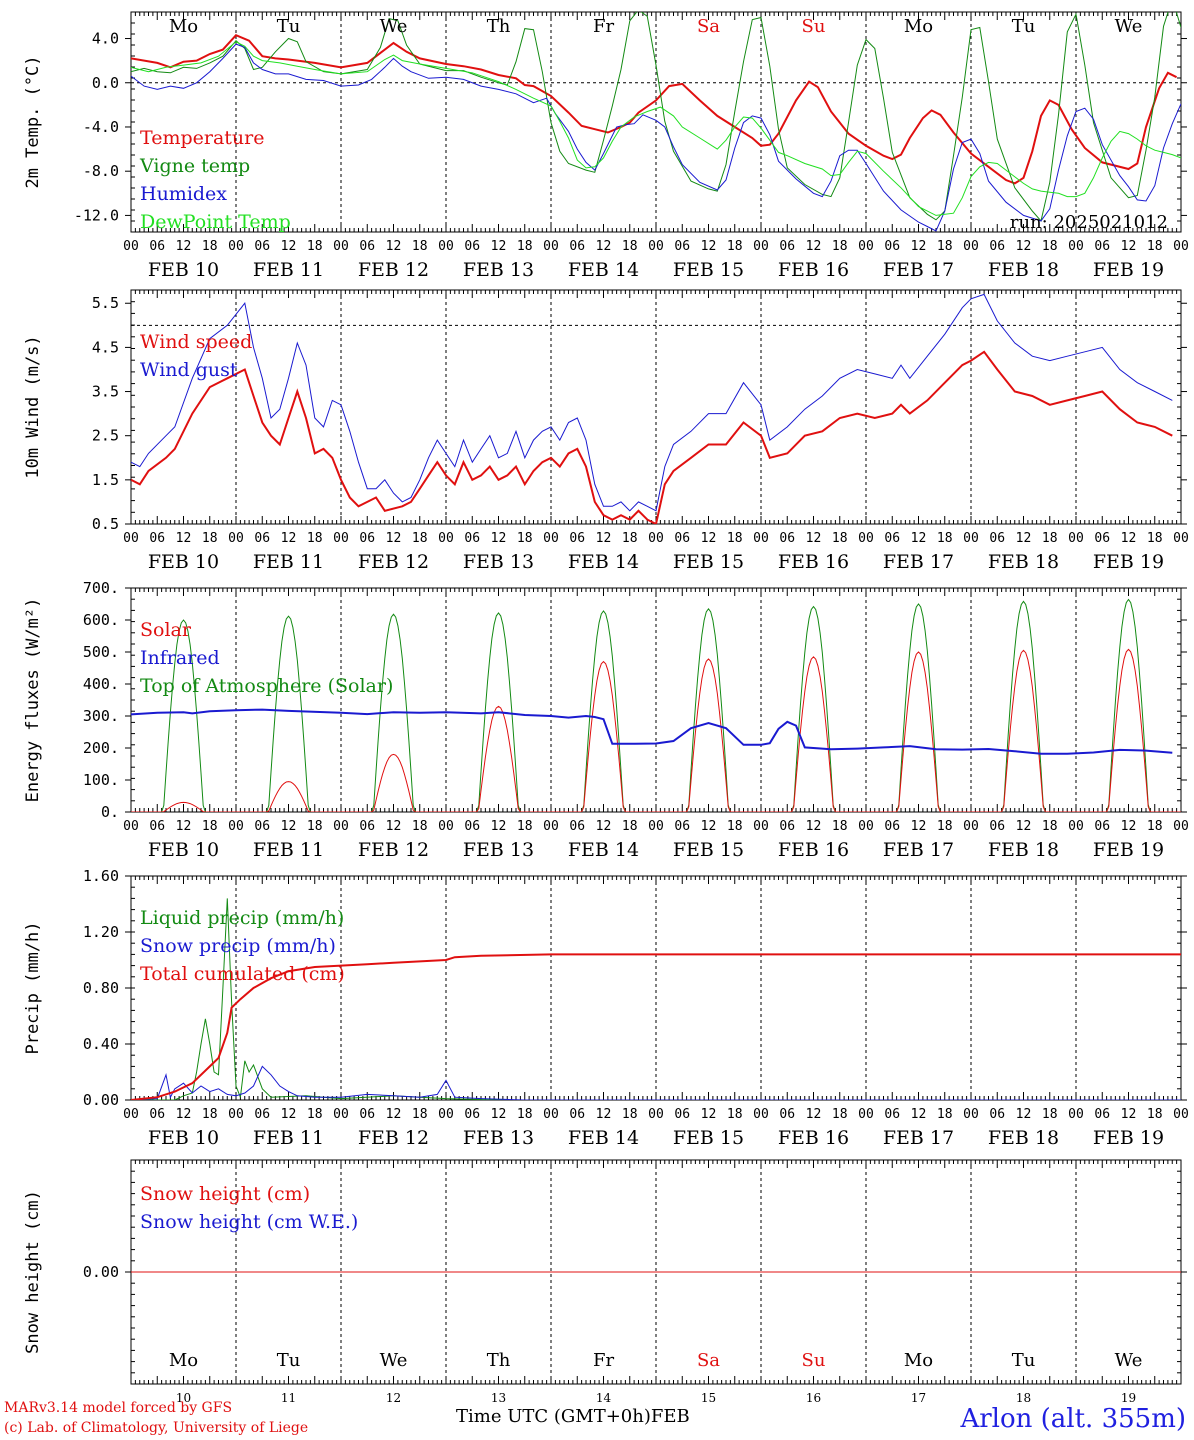 This screenshot has width=1194, height=1440. What do you see at coordinates (105, 347) in the screenshot?
I see `y-tick-label: 4.5` at bounding box center [105, 347].